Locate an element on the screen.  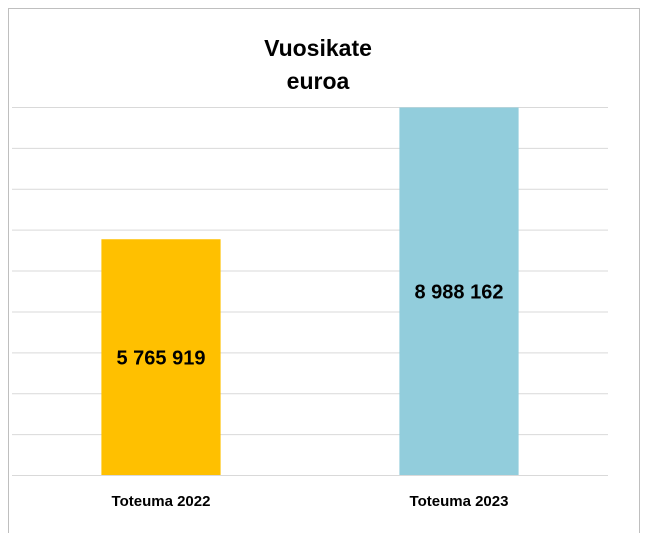
data-label: 5 765 919 is located at coordinates (161, 358).